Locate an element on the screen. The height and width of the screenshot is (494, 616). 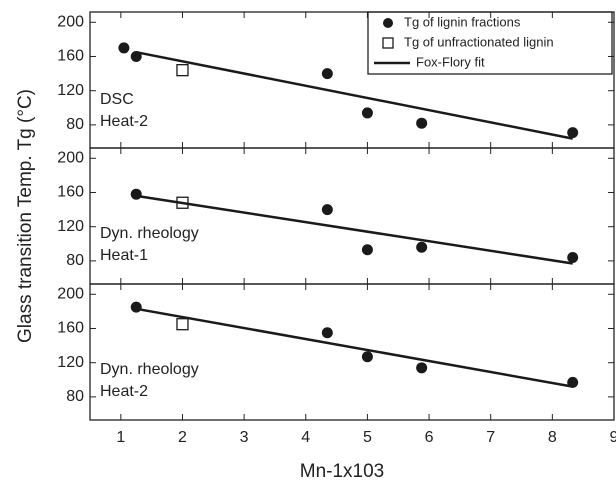
x-tick-label: 1 is located at coordinates (120, 437).